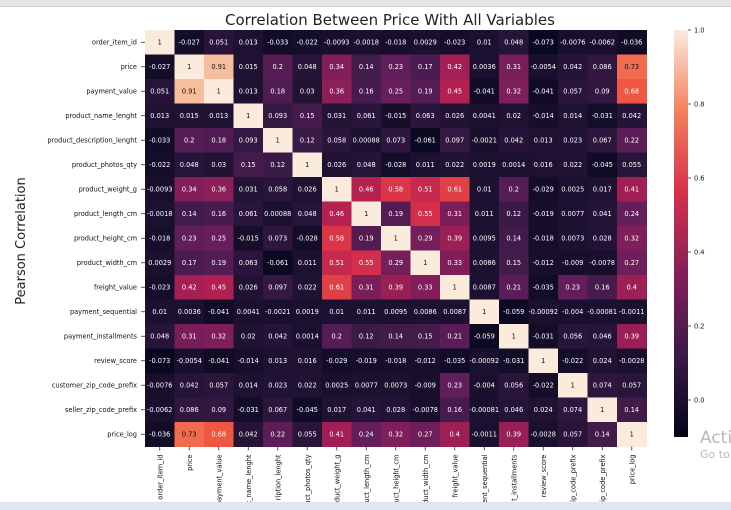 The image size is (731, 510). I want to click on cell-value-label: 0.23, so click(189, 239).